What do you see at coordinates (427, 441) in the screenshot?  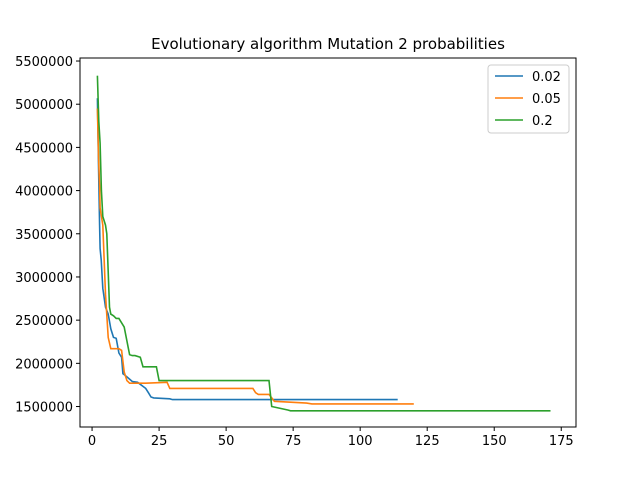 I see `x-tick-label: 125` at bounding box center [427, 441].